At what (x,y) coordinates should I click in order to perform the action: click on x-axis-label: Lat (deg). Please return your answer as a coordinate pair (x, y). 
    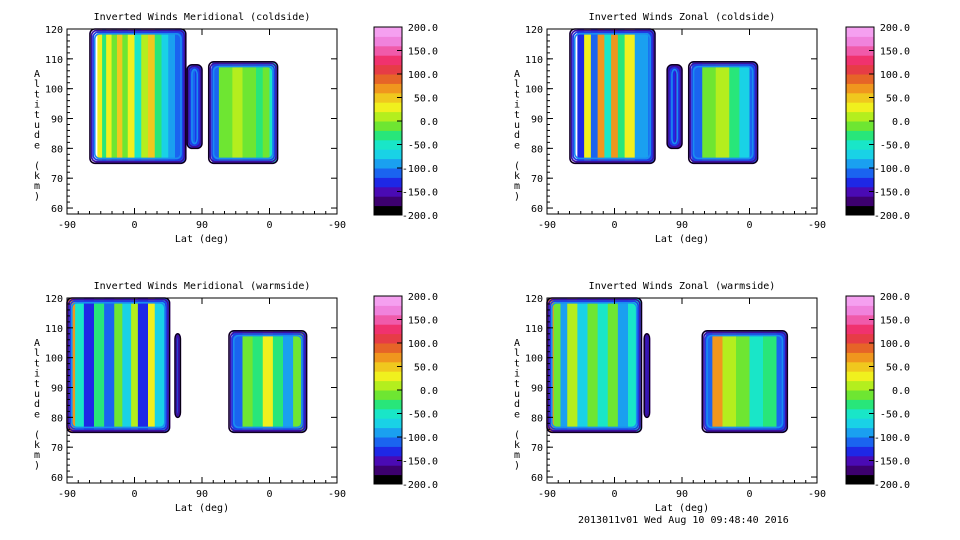
    Looking at the image, I should click on (682, 239).